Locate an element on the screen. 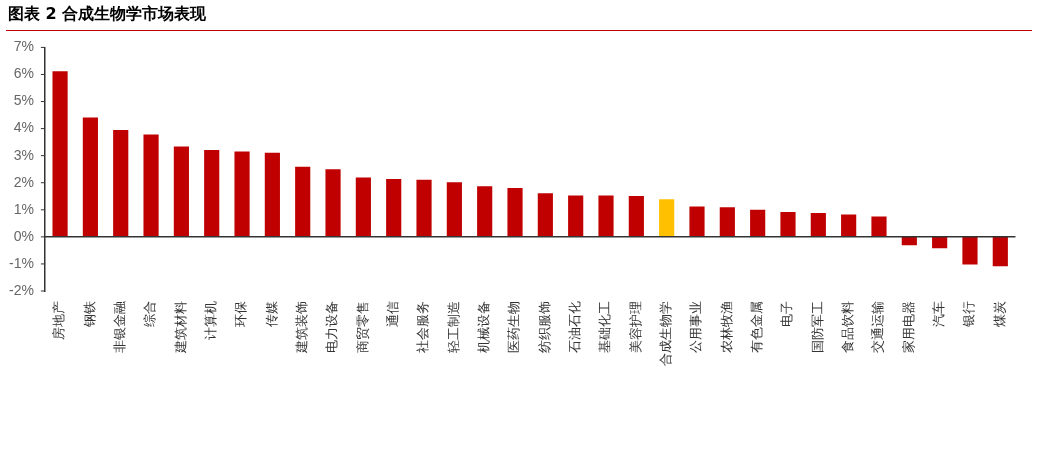 The height and width of the screenshot is (449, 1040). x-tick-label: 公用事业 is located at coordinates (696, 327).